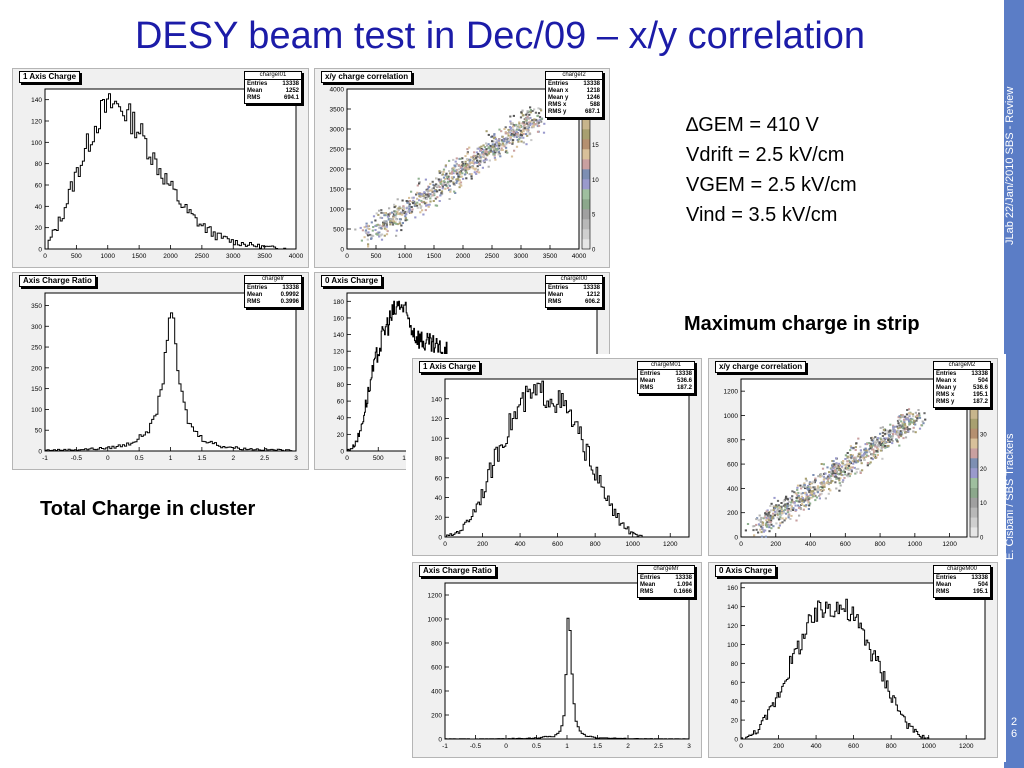  What do you see at coordinates (962, 402) in the screenshot?
I see `stats-row: RMS y 187.2` at bounding box center [962, 402].